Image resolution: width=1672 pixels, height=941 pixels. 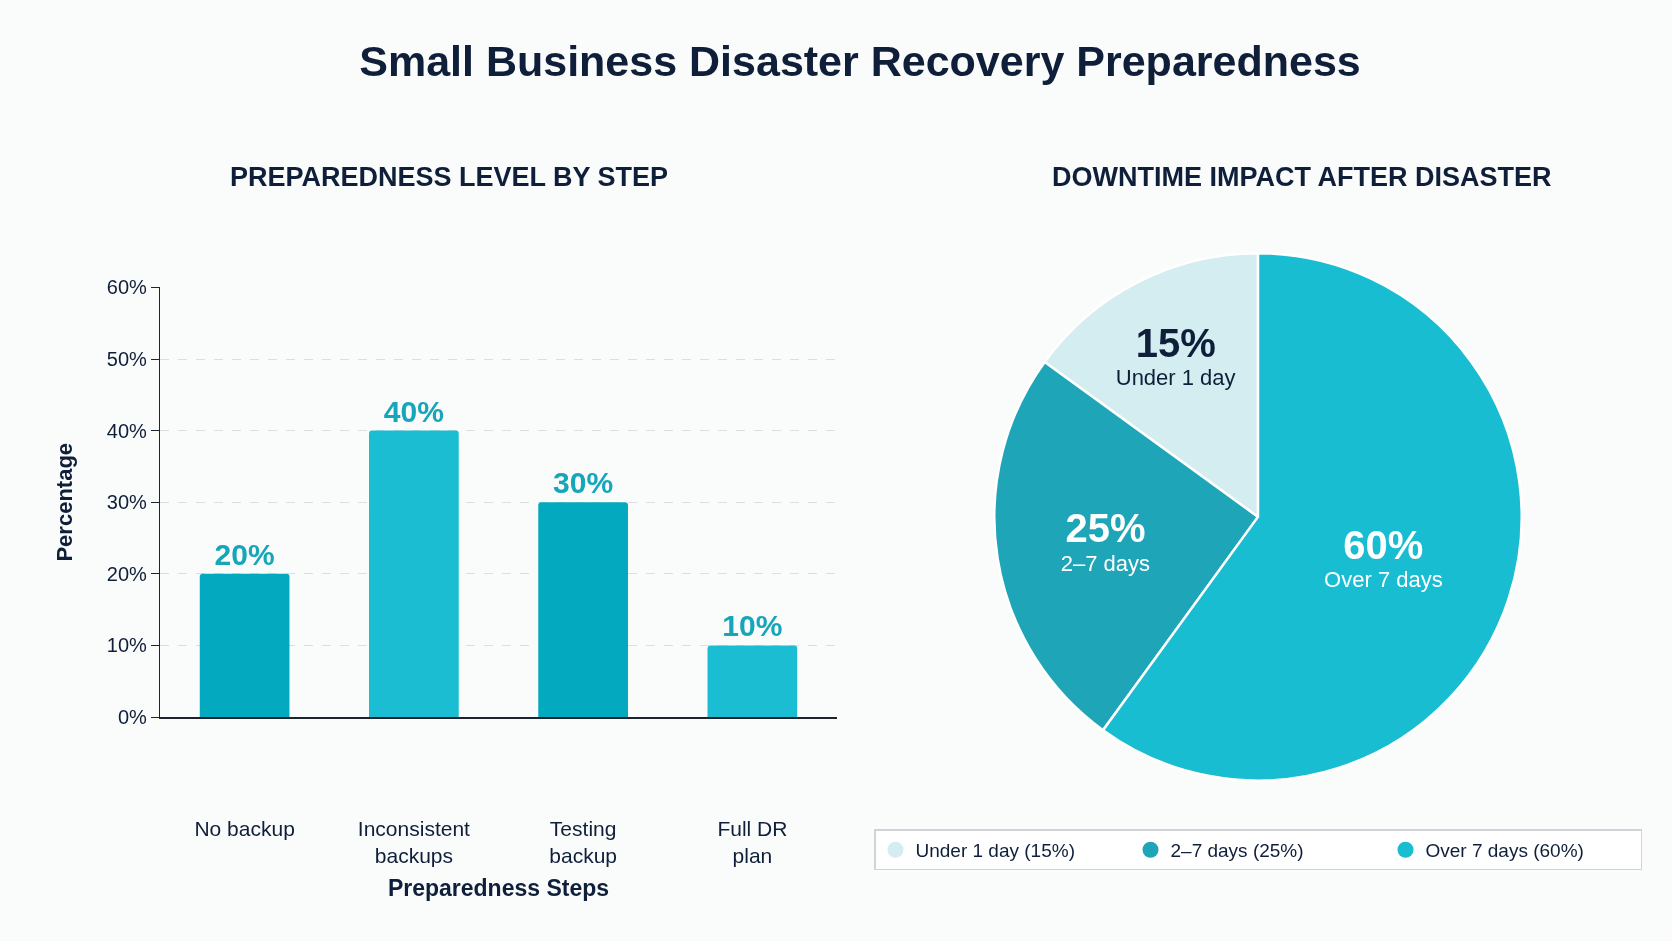 I want to click on y-tick-label: 0%, so click(x=132, y=717).